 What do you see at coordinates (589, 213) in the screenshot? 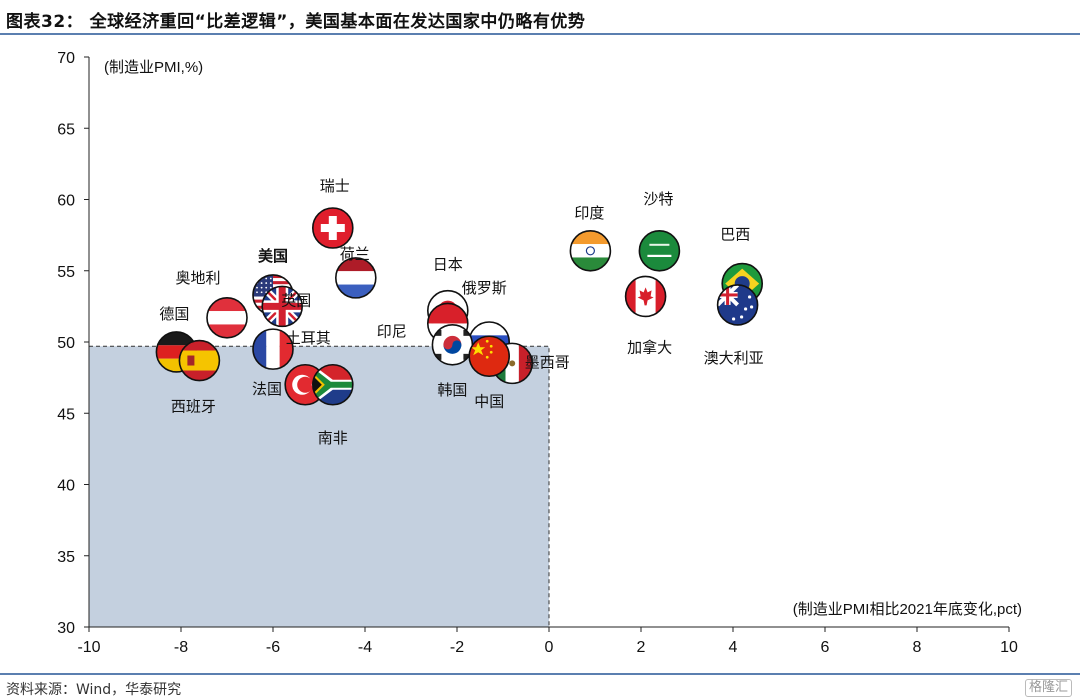
I see `point-label-india: 印度` at bounding box center [589, 213].